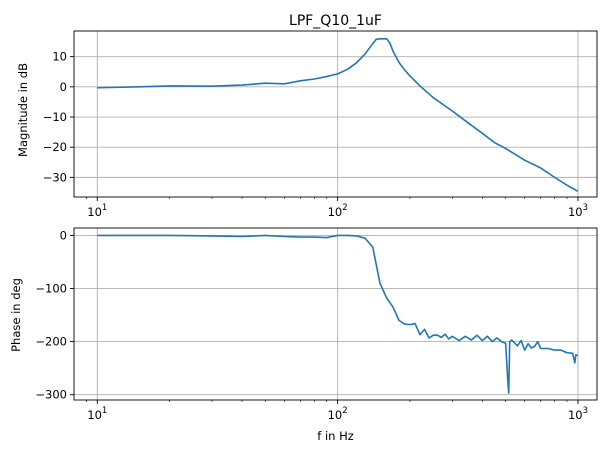 Image resolution: width=604 pixels, height=453 pixels. Describe the element at coordinates (55, 147) in the screenshot. I see `magnitude-y-tick-label-3: −20` at that location.